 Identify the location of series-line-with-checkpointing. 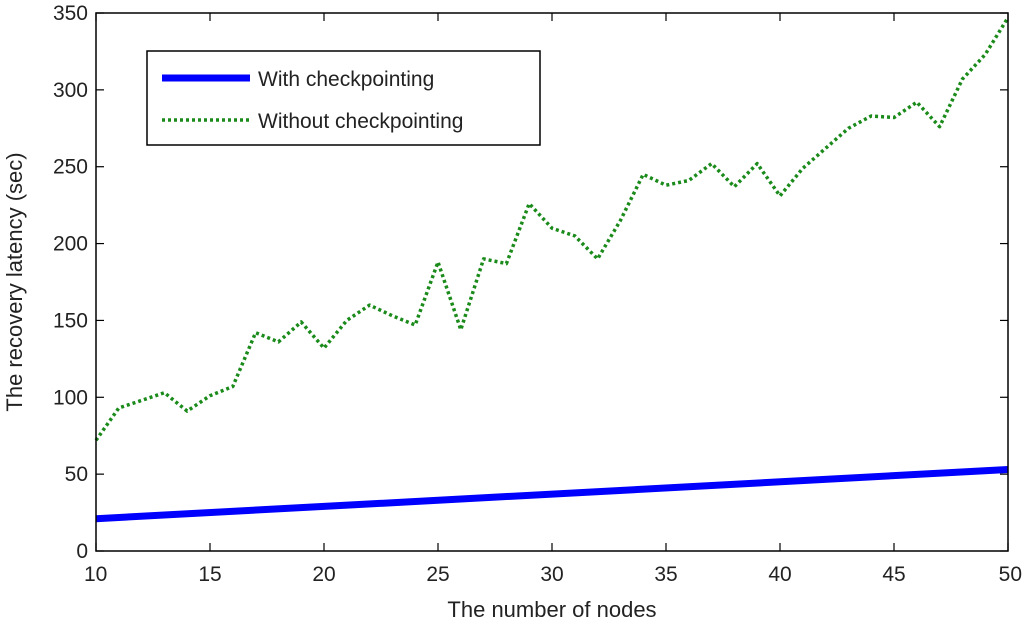
(552, 494).